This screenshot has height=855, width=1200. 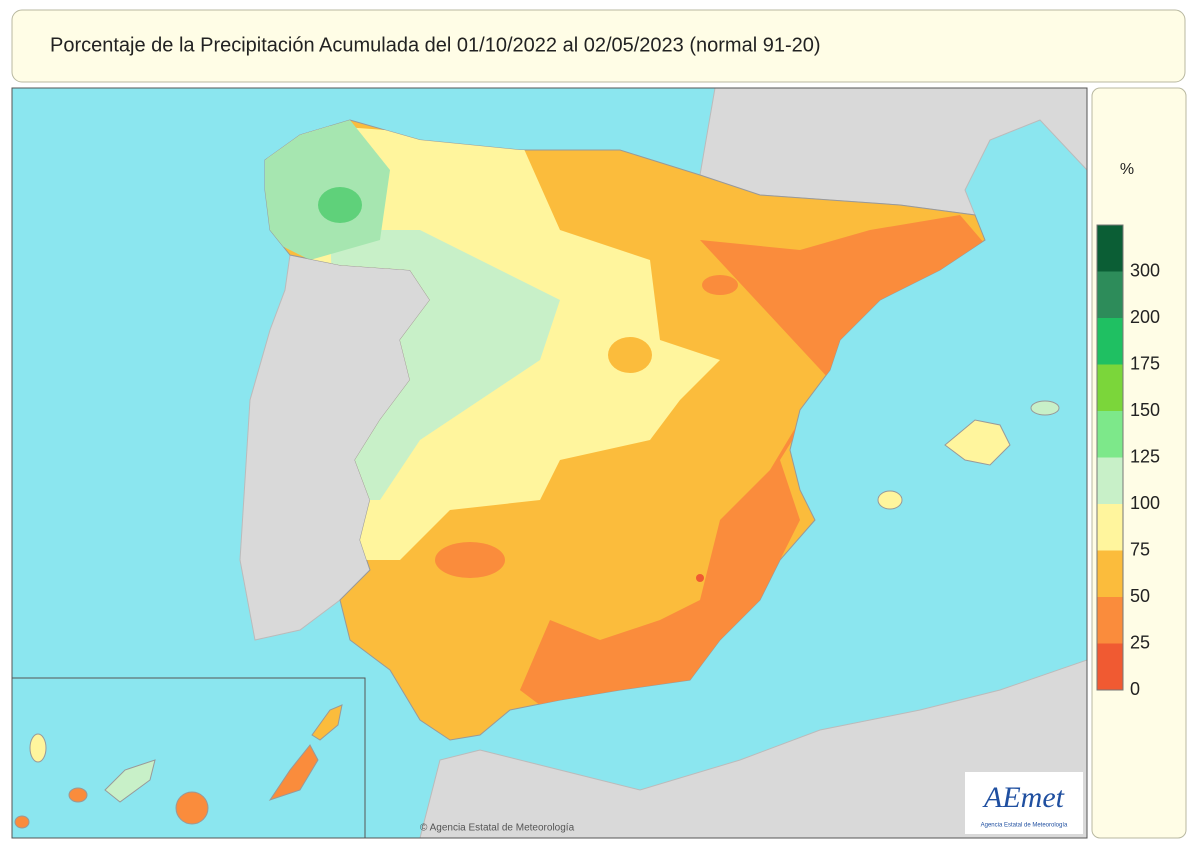 I want to click on logo: AEmet, so click(x=1023, y=797).